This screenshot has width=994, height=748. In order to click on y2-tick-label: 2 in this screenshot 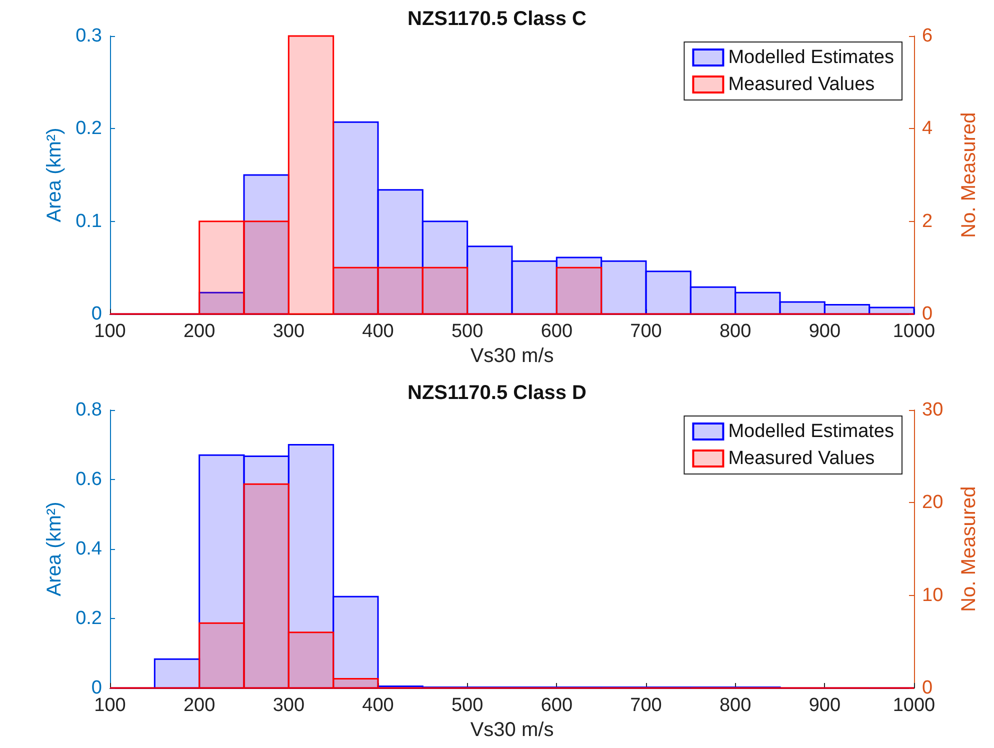, I will do `click(927, 221)`.